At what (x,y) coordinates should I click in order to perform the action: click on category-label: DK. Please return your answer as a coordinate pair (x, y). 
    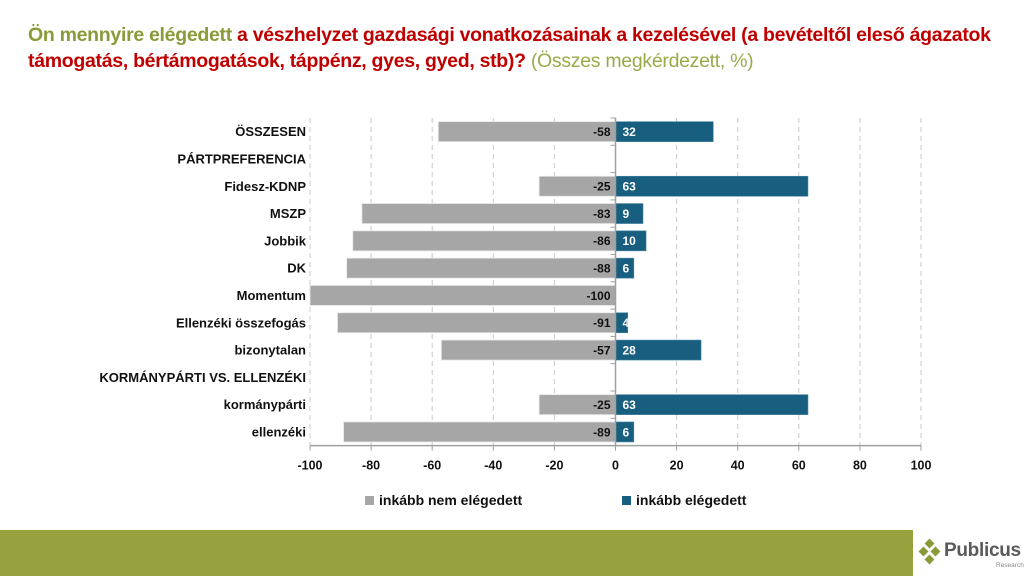
    Looking at the image, I should click on (296, 268).